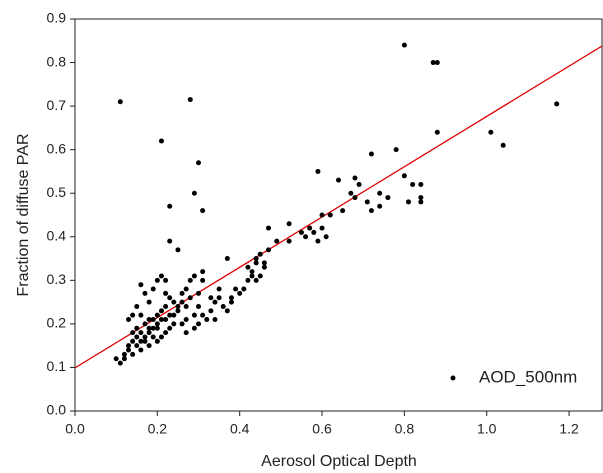 Image resolution: width=603 pixels, height=473 pixels. What do you see at coordinates (57, 61) in the screenshot?
I see `y-tick-label: 0.8` at bounding box center [57, 61].